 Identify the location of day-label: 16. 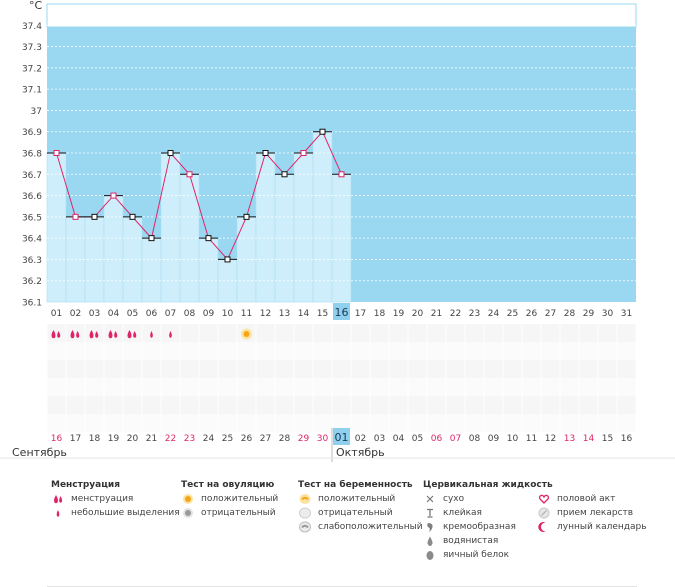
(342, 312).